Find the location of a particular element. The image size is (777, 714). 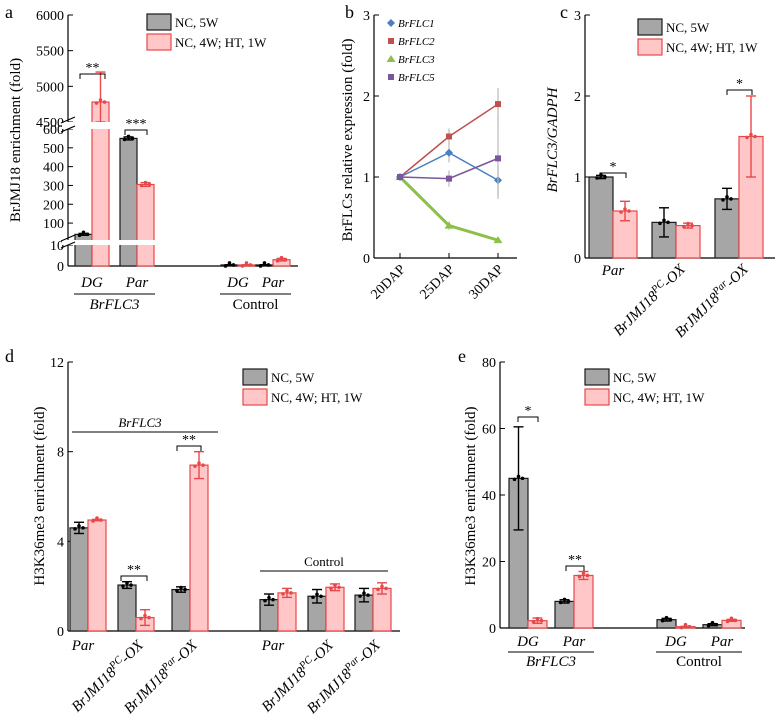

panel-c-ytick-3: 3 is located at coordinates (577, 16).